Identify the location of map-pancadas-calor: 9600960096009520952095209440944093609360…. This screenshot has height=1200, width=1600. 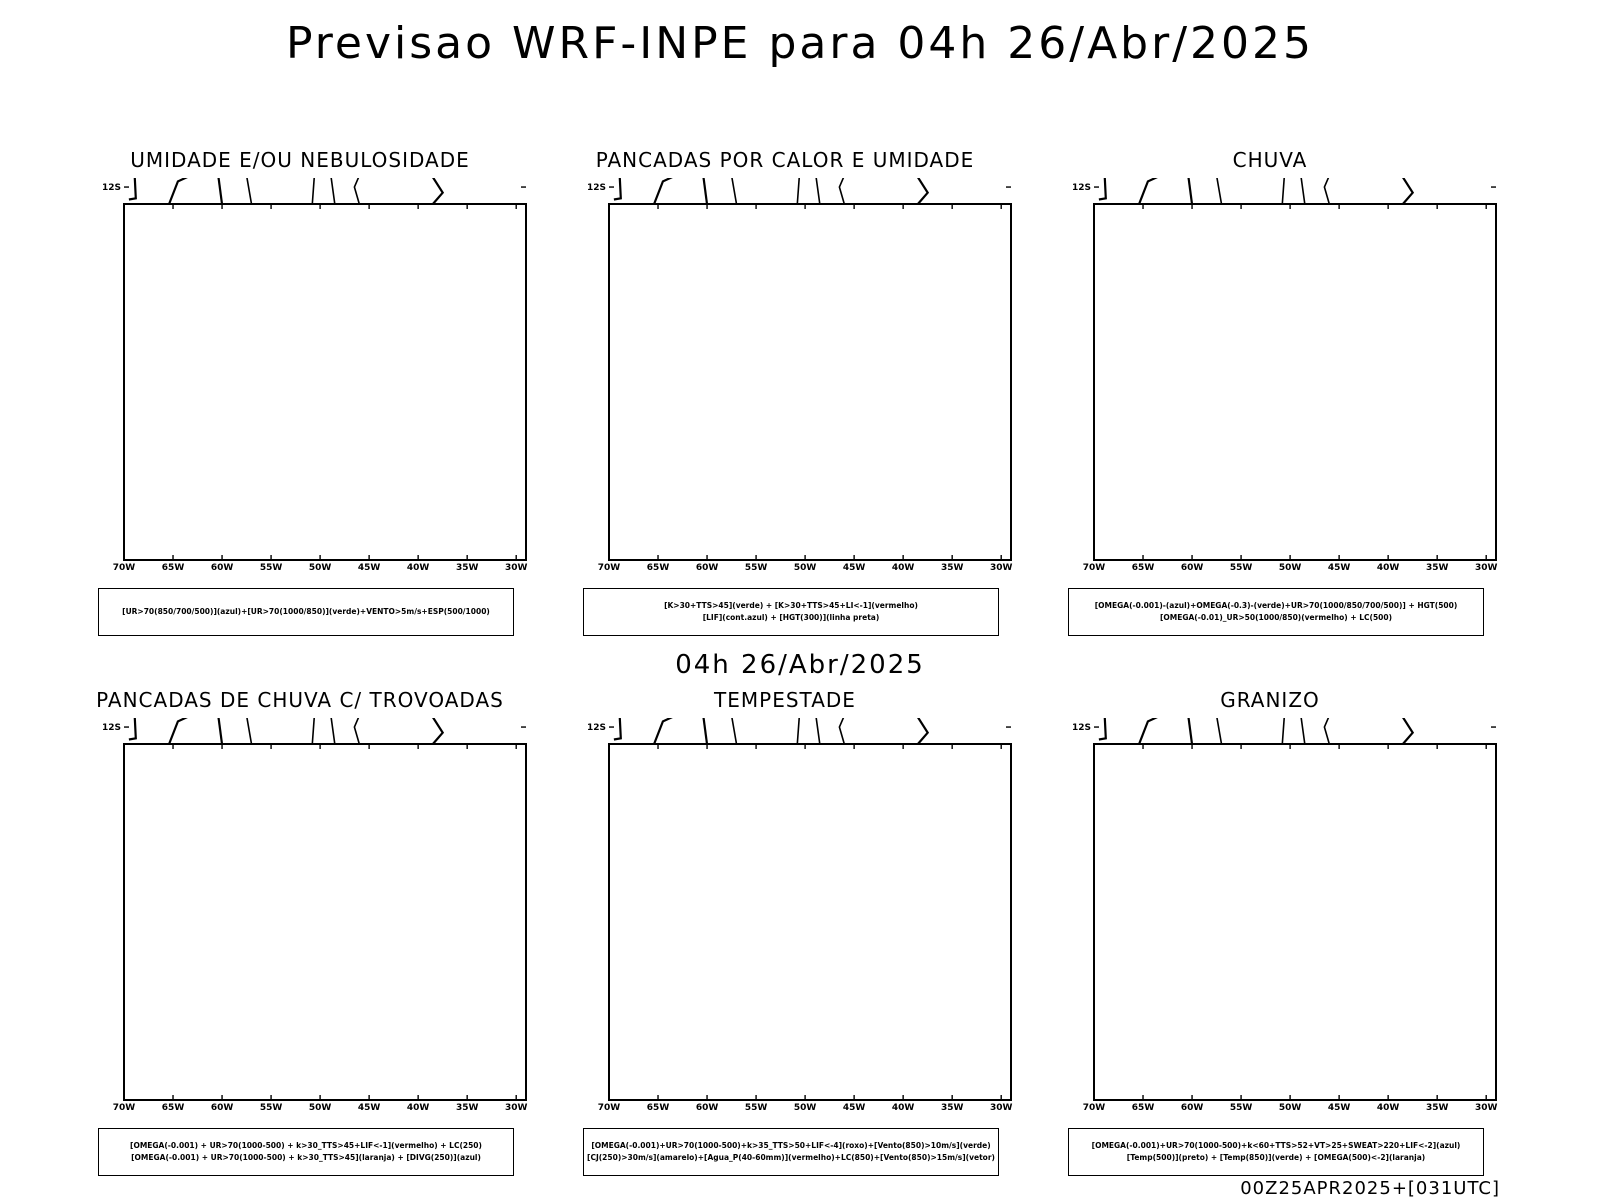
(785, 378).